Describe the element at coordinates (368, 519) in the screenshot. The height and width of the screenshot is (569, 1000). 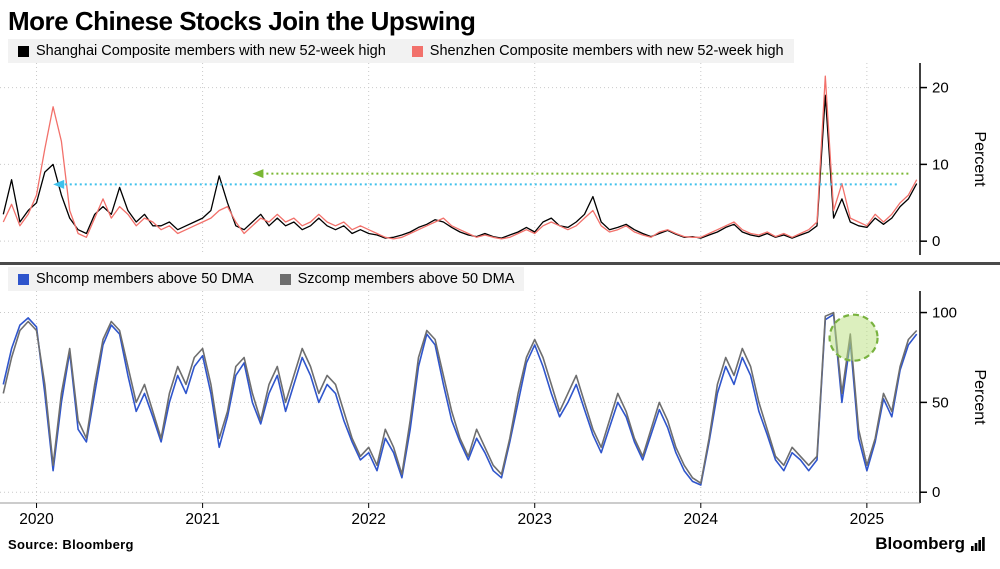
I see `svg-text: 2022` at that location.